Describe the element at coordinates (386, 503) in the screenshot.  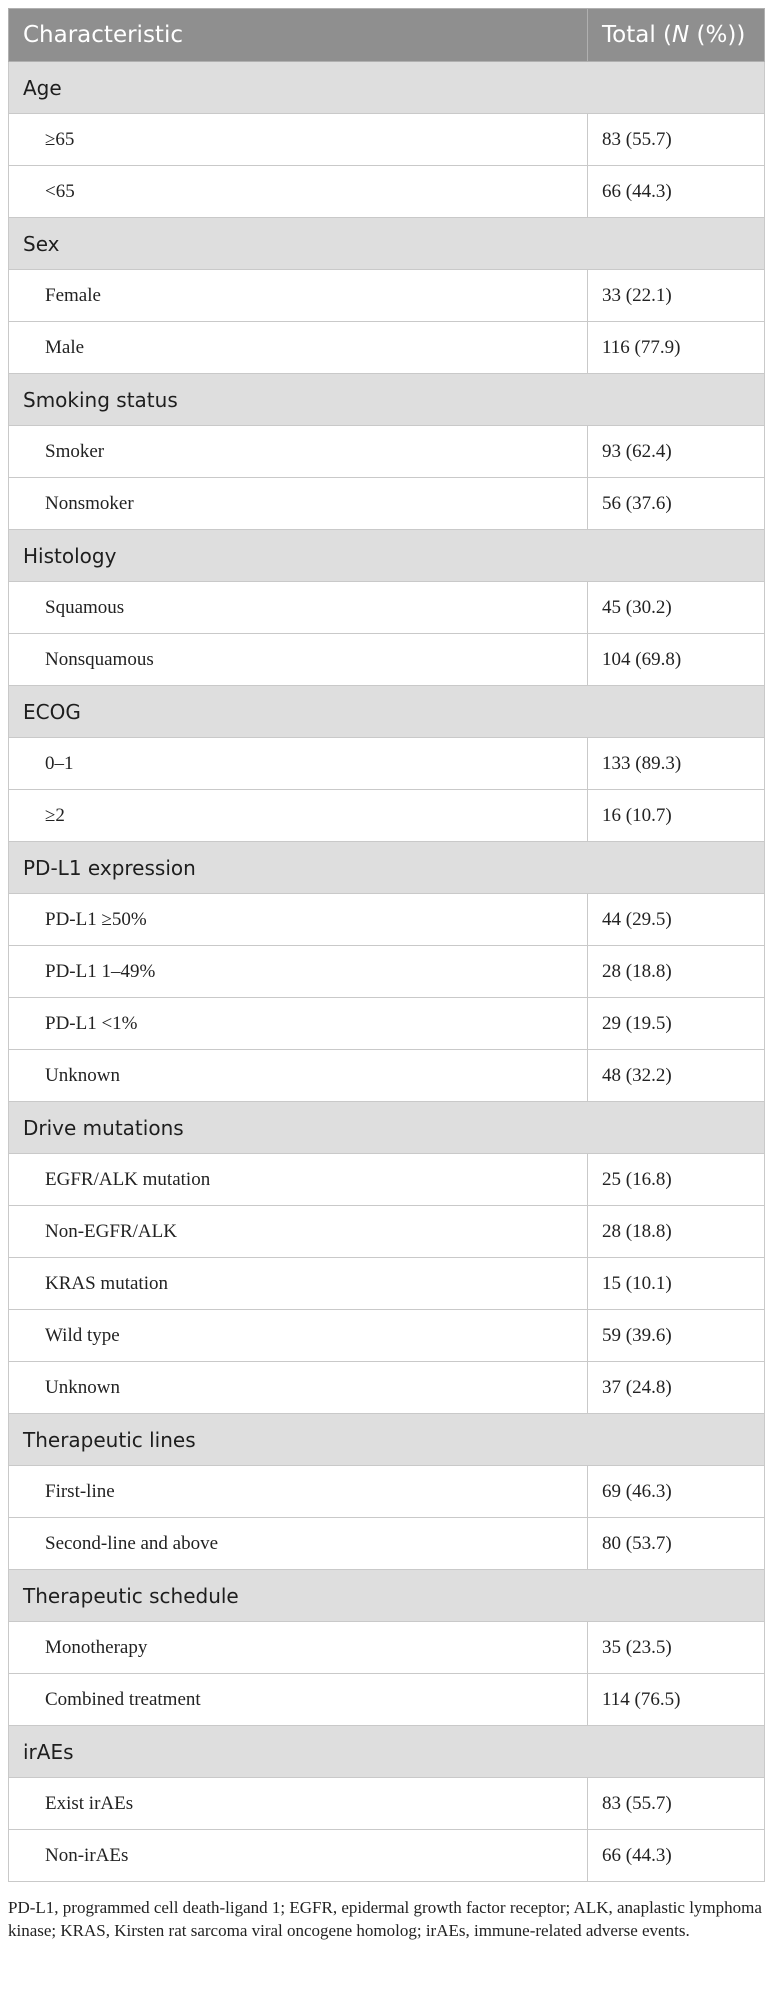
I see `table-row: Nonsmoker 56 (37.6)` at that location.